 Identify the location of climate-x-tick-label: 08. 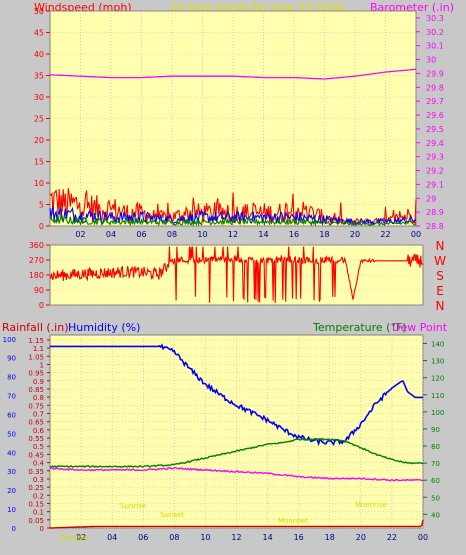
(174, 537).